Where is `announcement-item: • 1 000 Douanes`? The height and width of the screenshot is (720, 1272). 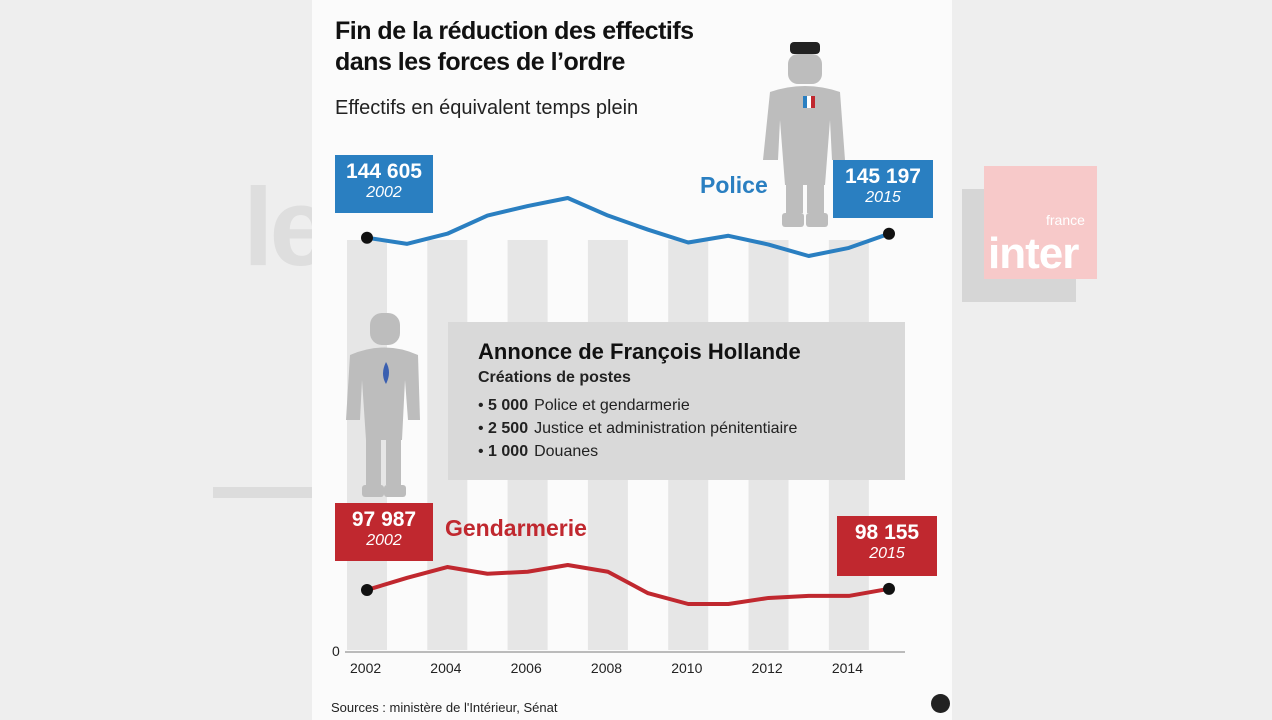 announcement-item: • 1 000 Douanes is located at coordinates (538, 451).